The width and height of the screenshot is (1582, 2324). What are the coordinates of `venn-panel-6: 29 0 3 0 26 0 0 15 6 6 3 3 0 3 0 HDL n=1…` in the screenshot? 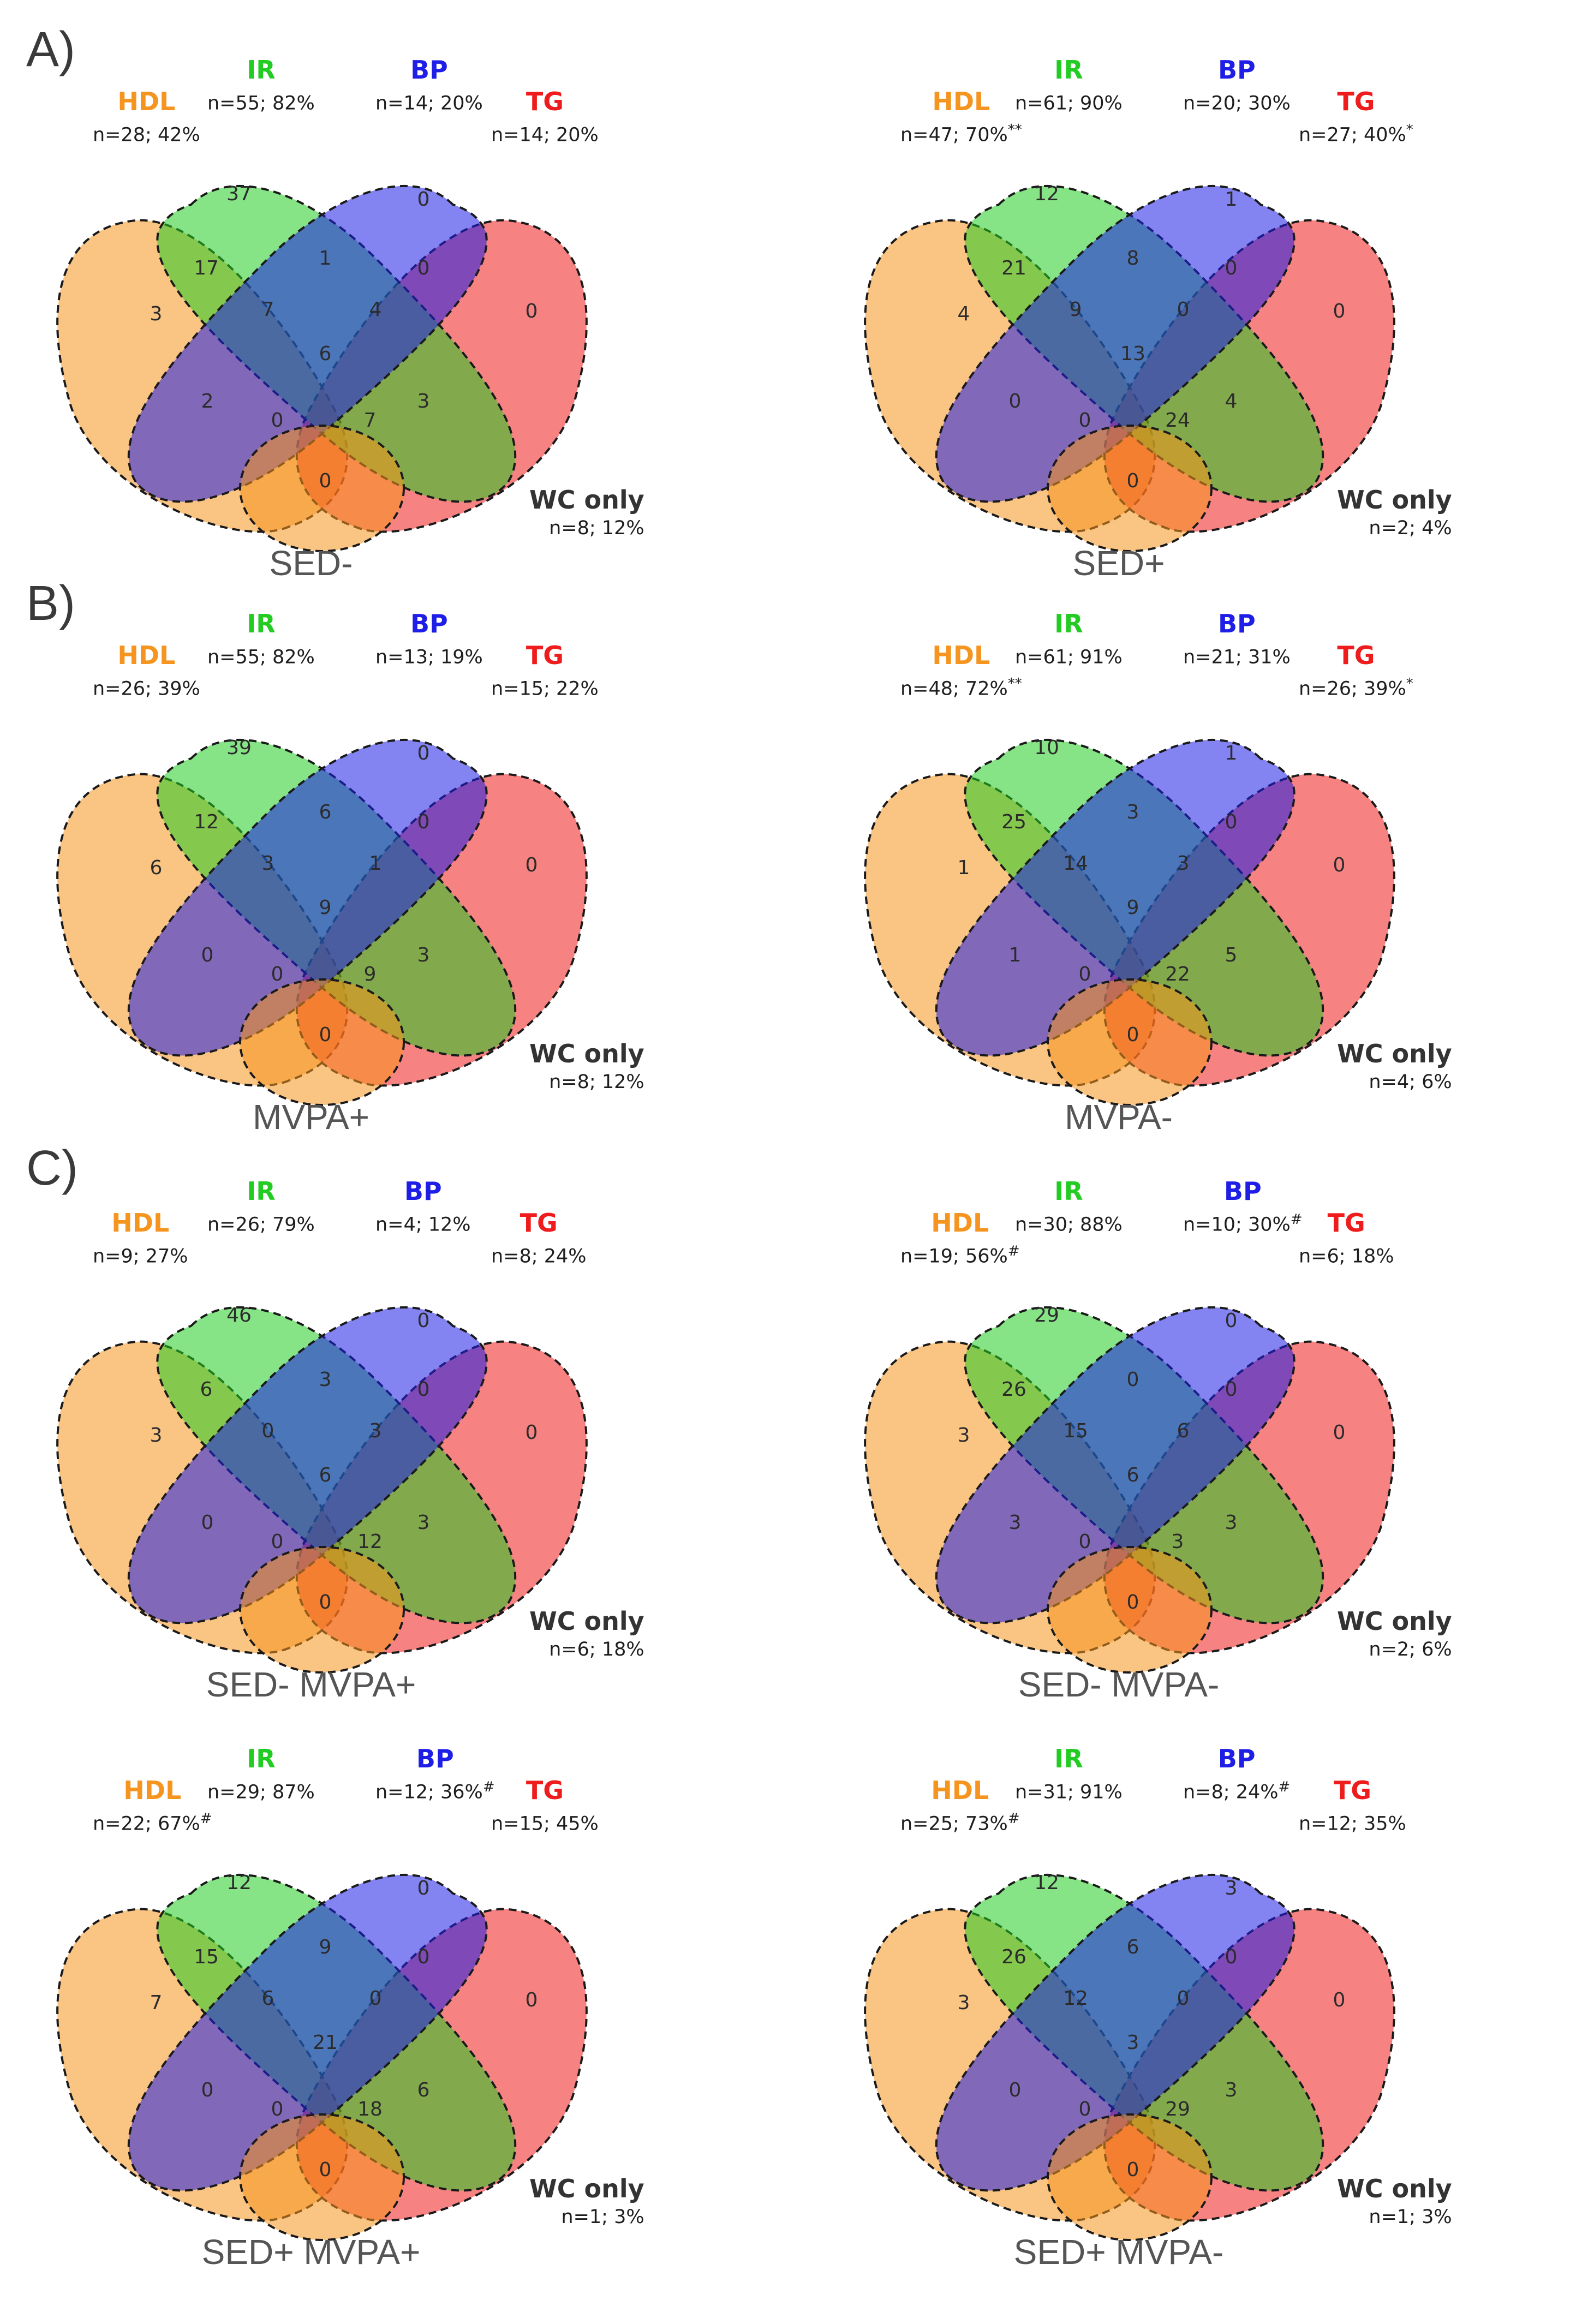 It's located at (1184, 1452).